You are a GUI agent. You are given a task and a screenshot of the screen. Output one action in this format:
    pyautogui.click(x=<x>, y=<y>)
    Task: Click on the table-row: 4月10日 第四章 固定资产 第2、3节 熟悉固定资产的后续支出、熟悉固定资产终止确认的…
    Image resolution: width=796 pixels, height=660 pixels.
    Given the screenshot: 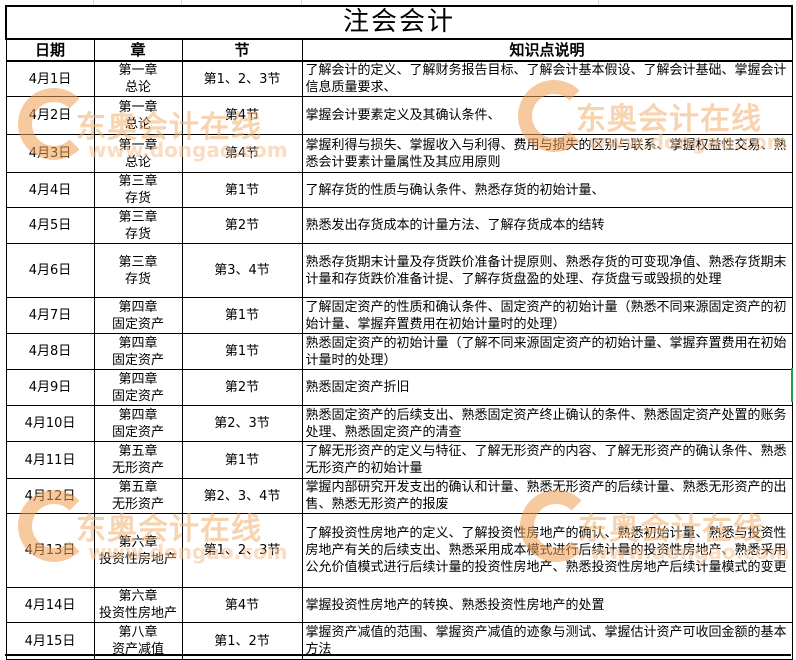 What is the action you would take?
    pyautogui.click(x=399, y=423)
    